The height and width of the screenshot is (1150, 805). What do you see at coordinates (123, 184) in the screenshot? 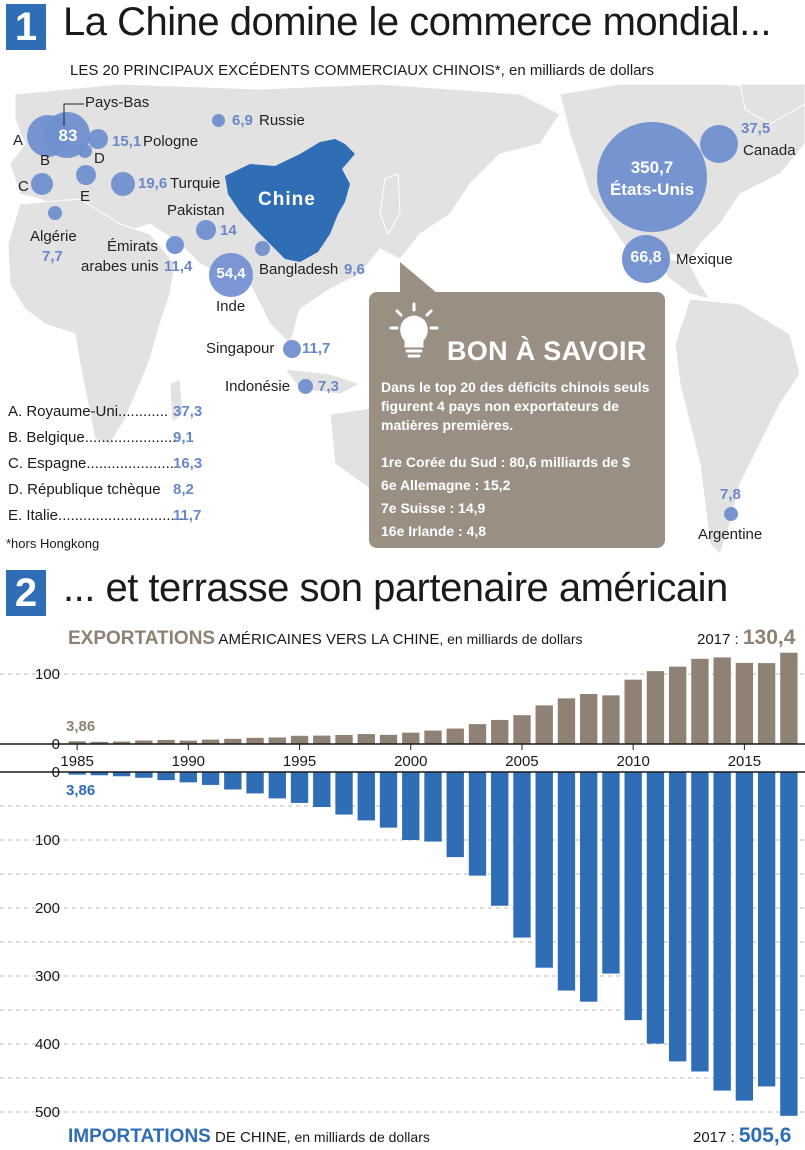
I see `bubble-turquie` at bounding box center [123, 184].